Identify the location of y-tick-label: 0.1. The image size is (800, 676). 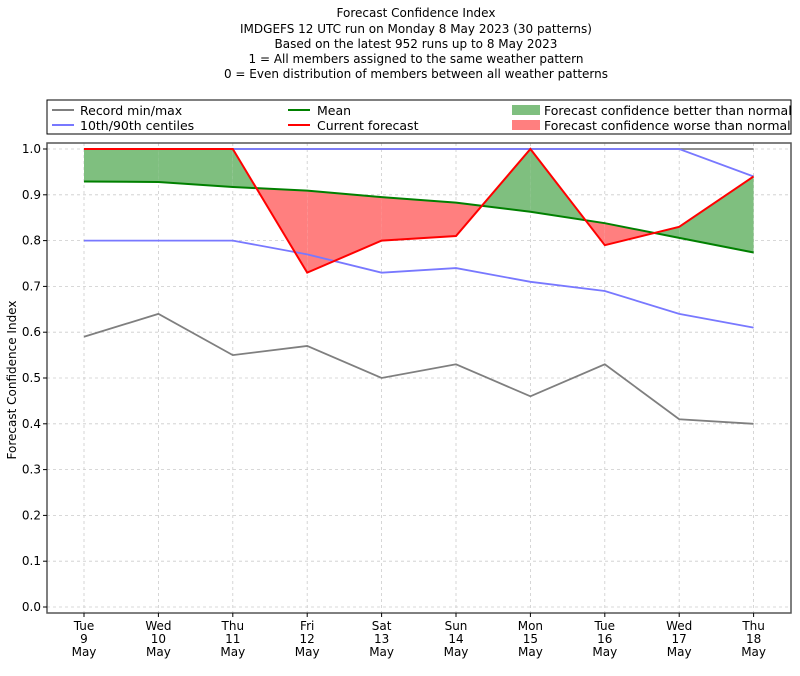
(31, 561).